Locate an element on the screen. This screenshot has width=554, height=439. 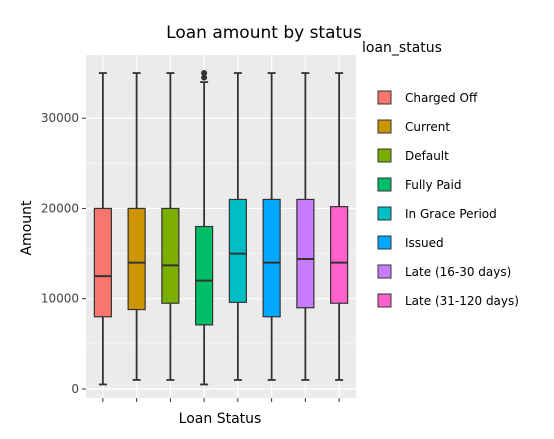
box-issued is located at coordinates (271, 226).